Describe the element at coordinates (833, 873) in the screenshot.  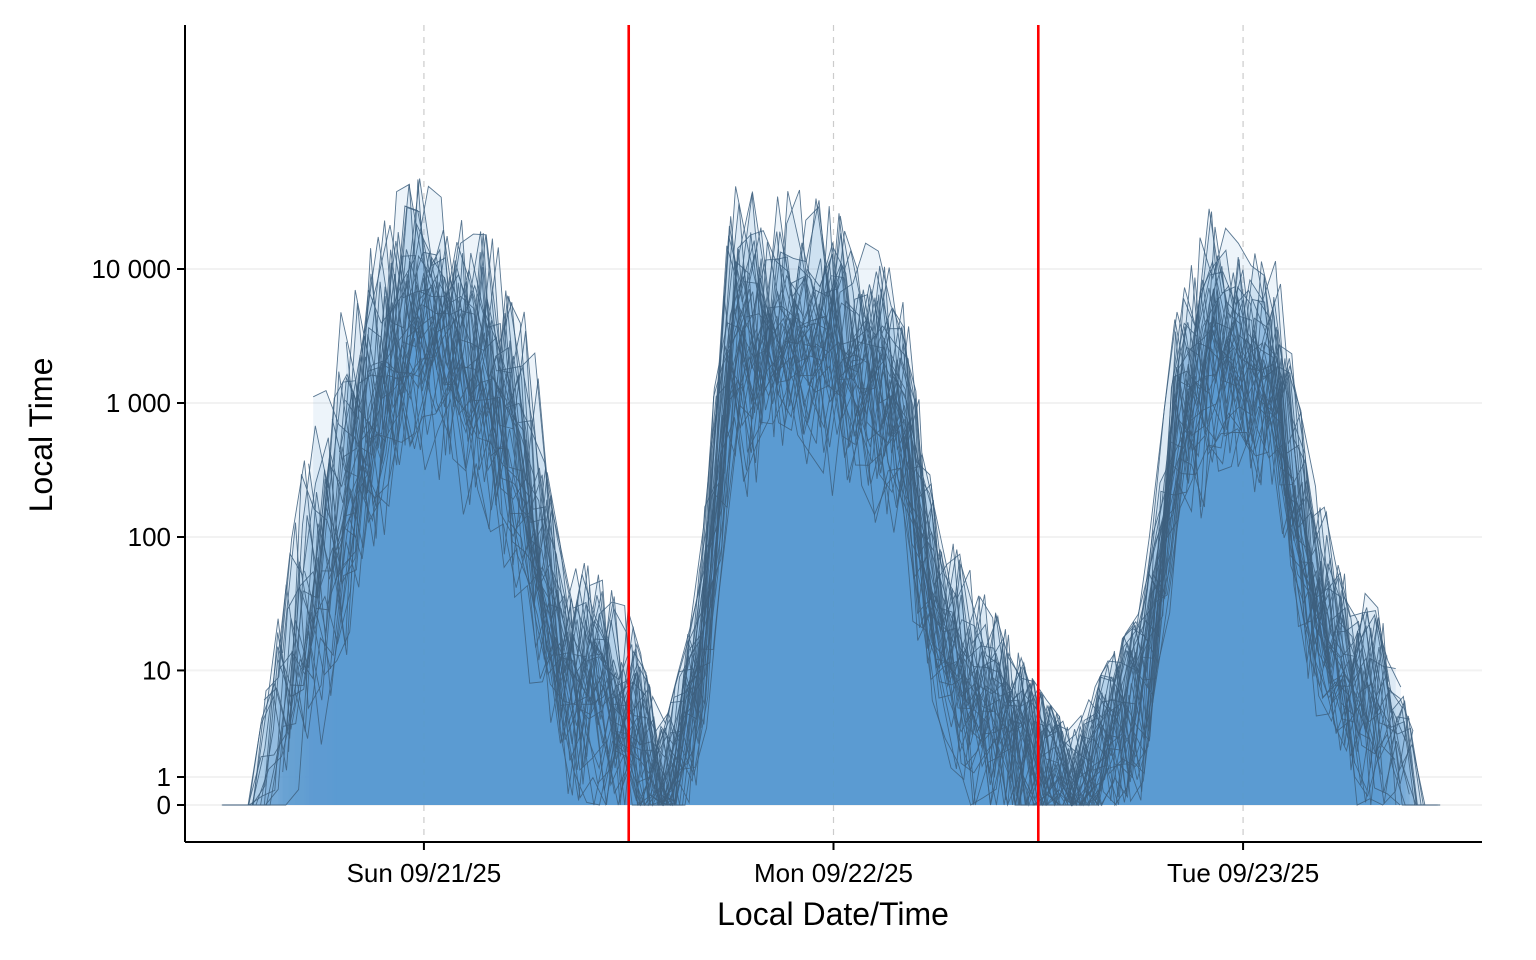
I see `x-tick-label: Mon 09/22/25` at that location.